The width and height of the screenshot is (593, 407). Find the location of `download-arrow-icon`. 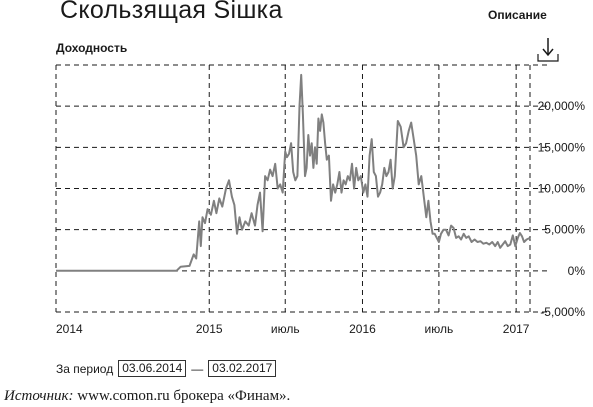

download-arrow-icon is located at coordinates (548, 50).